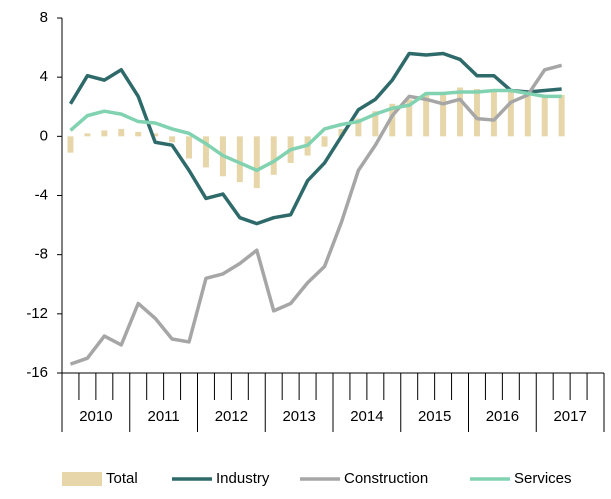  I want to click on y-tick-label: -8, so click(41, 254).